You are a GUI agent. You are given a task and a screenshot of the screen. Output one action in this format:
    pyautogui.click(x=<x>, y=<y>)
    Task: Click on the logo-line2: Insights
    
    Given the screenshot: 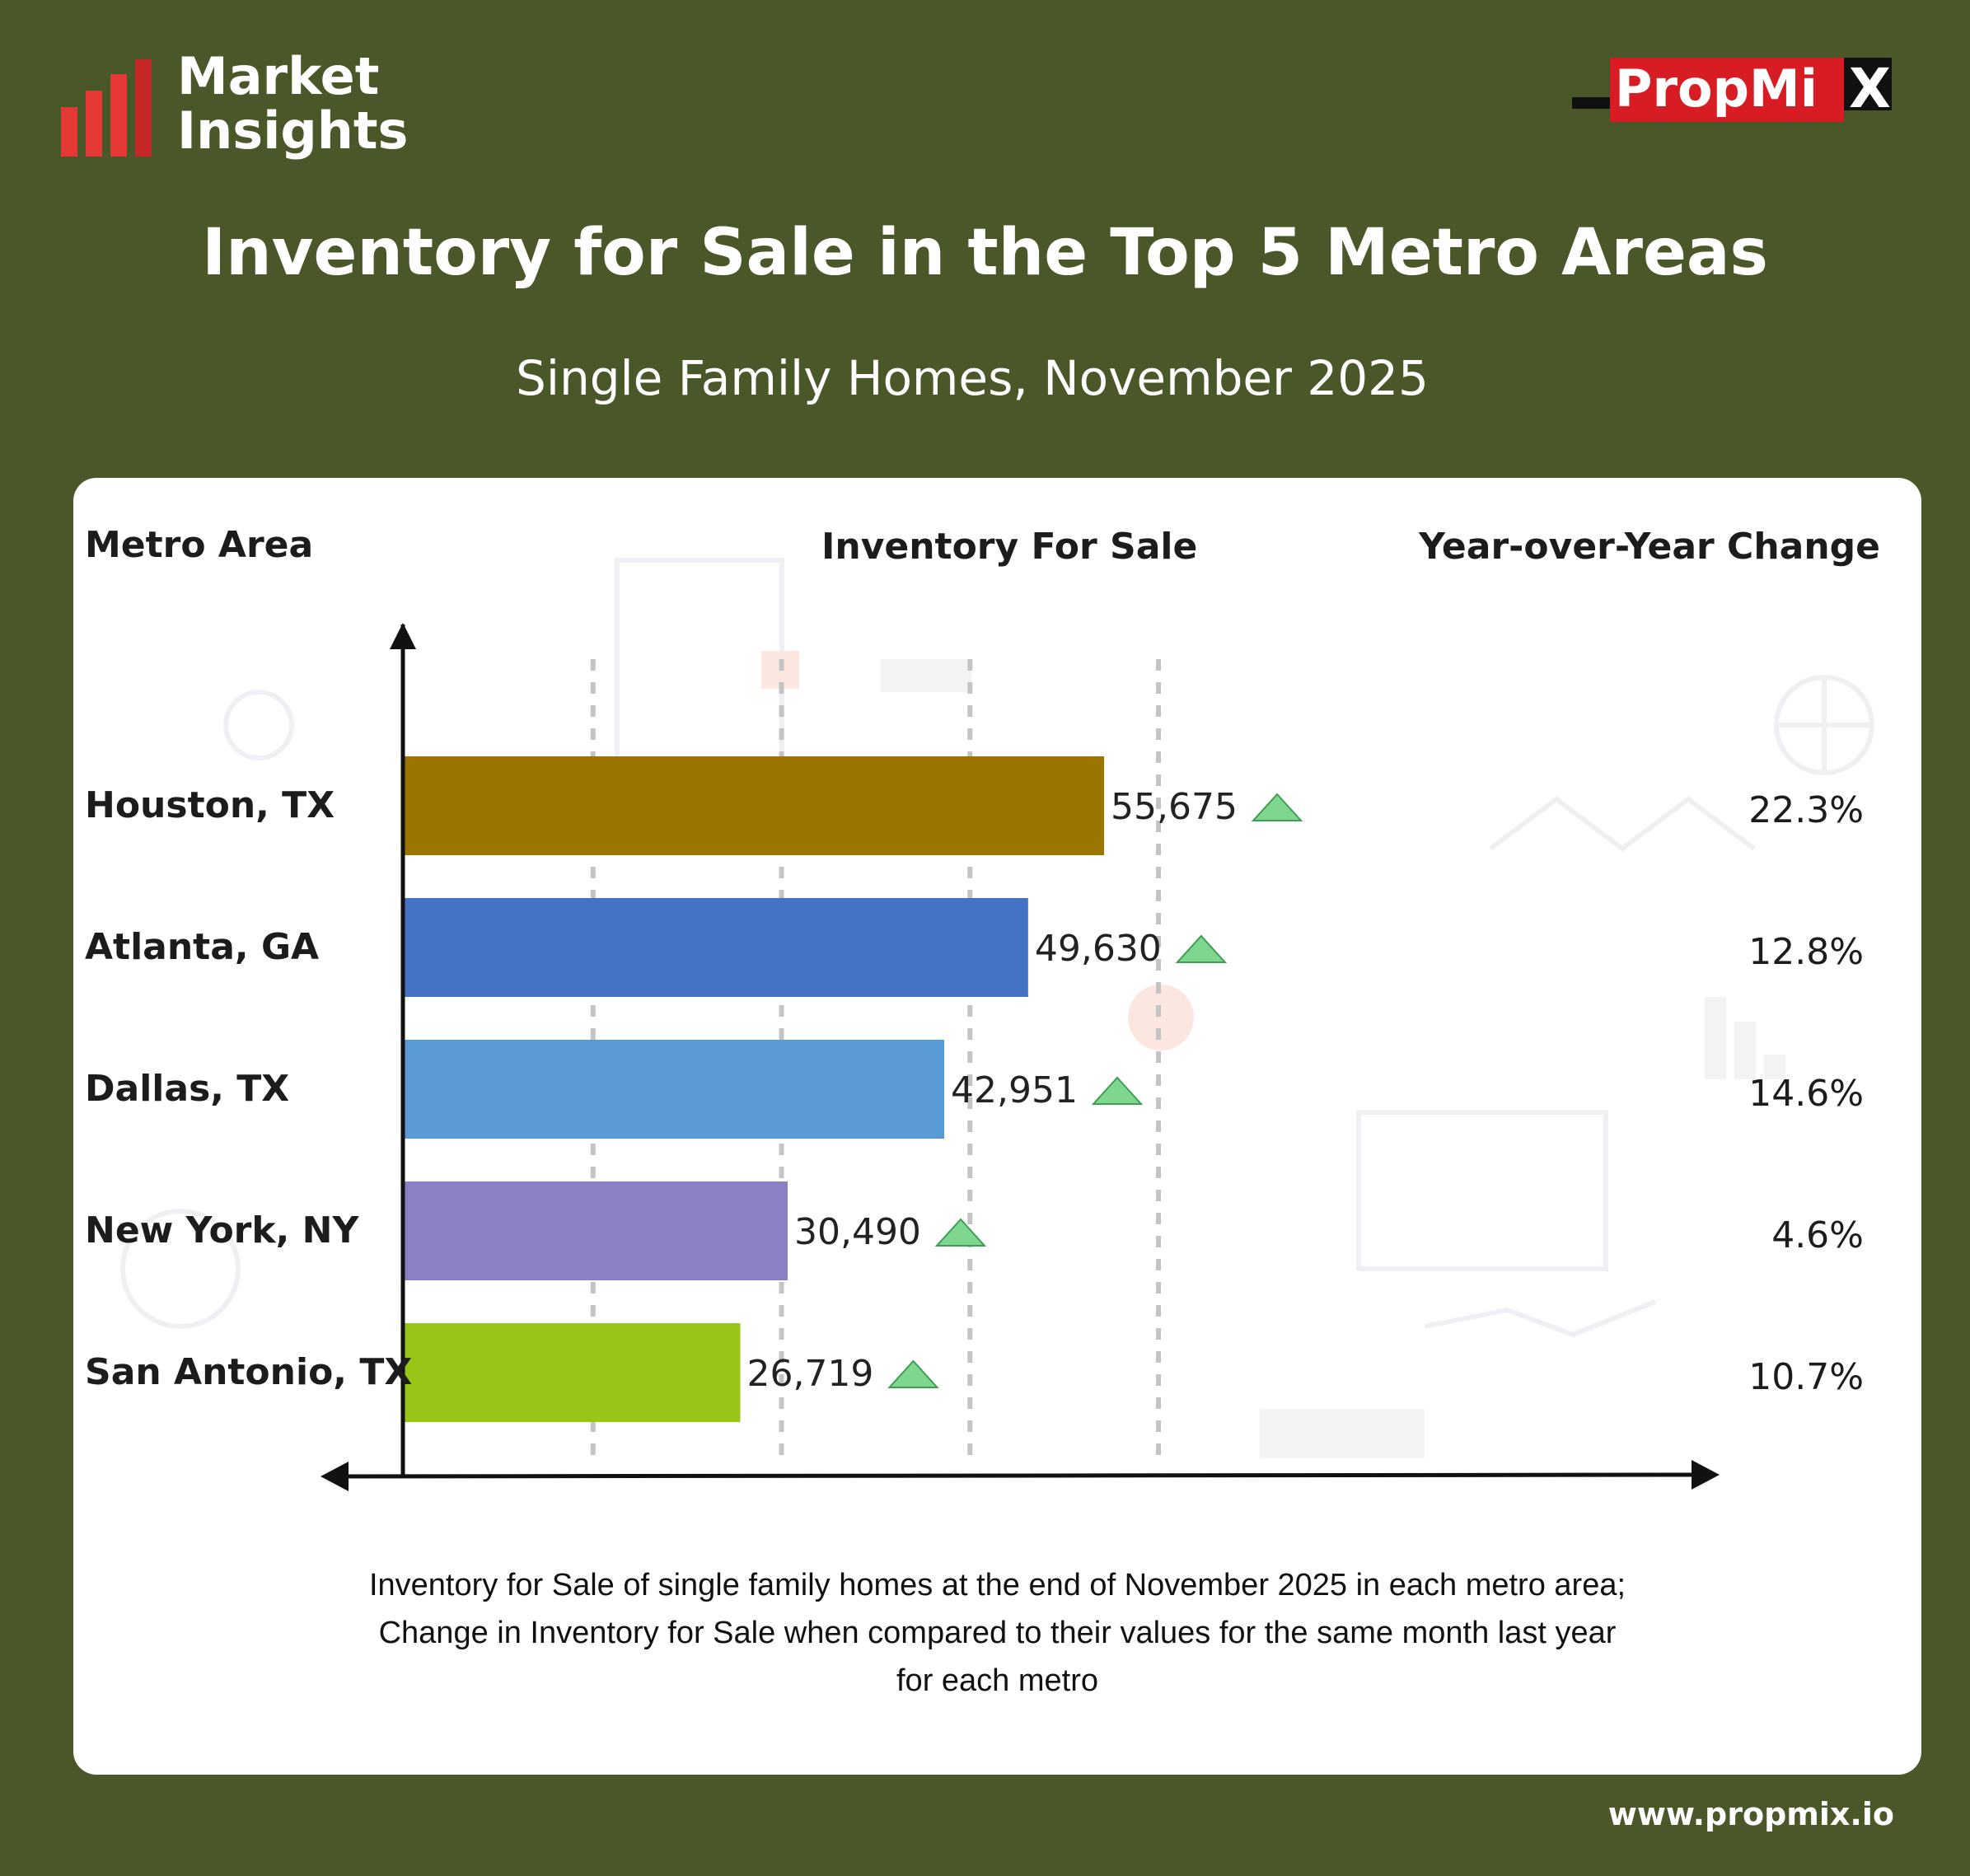 What is the action you would take?
    pyautogui.click(x=293, y=131)
    